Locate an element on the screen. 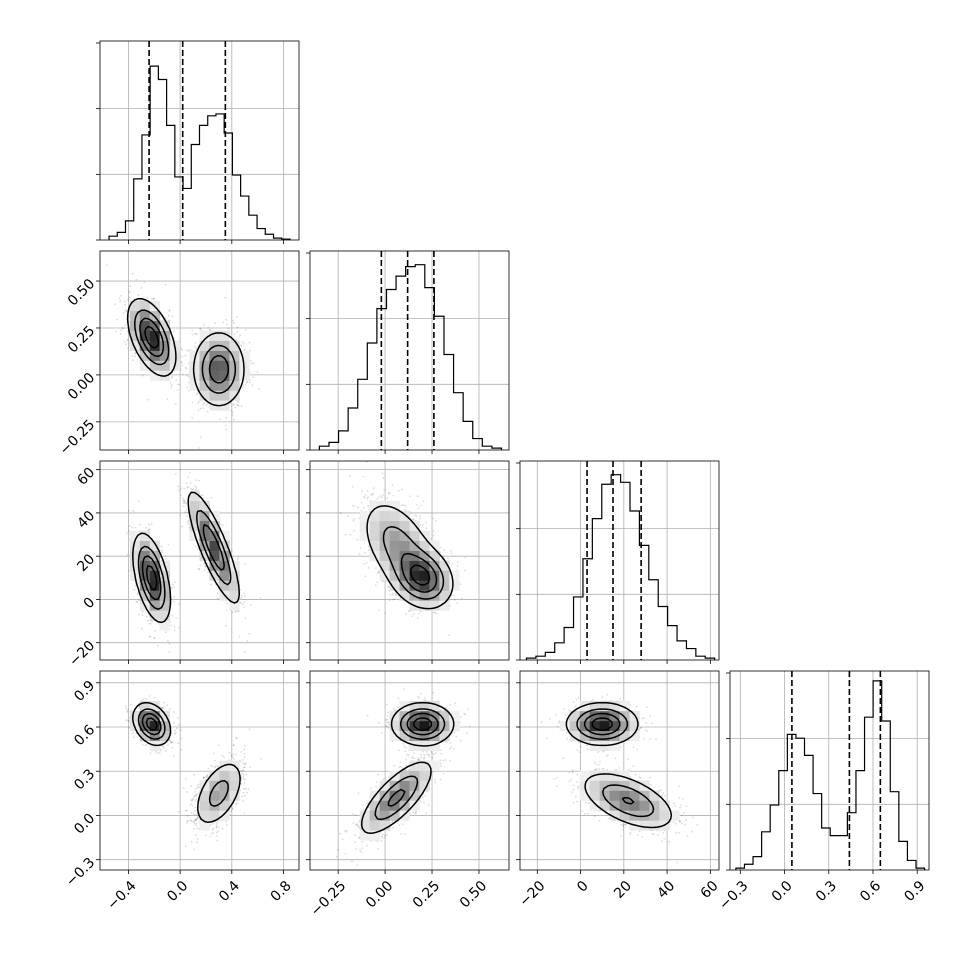 This screenshot has height=970, width=970. contour-line is located at coordinates (183, 562).